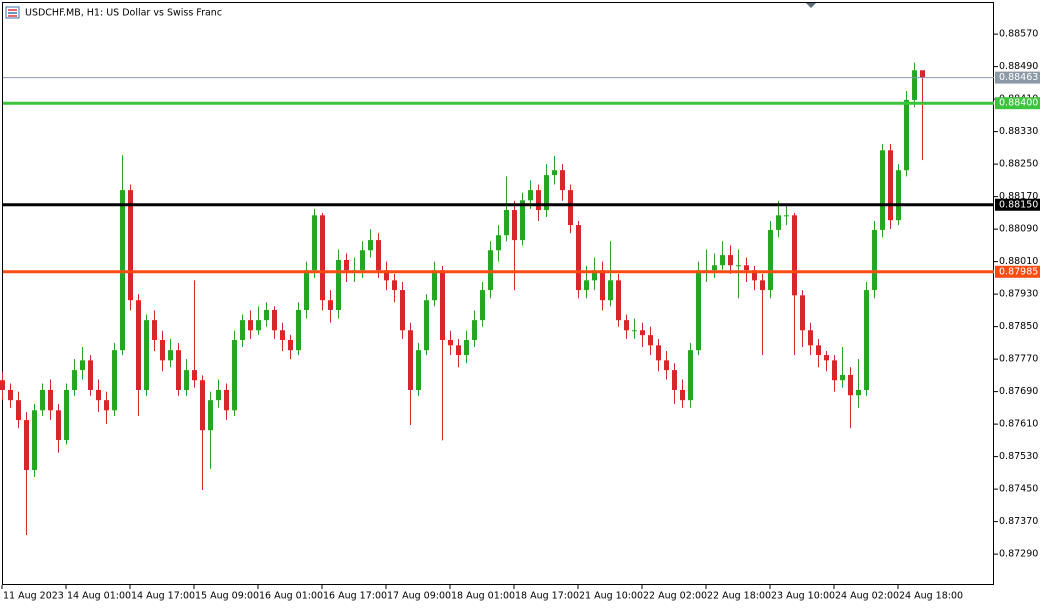 The height and width of the screenshot is (608, 1049). I want to click on price-level-label: 0.87985, so click(1018, 271).